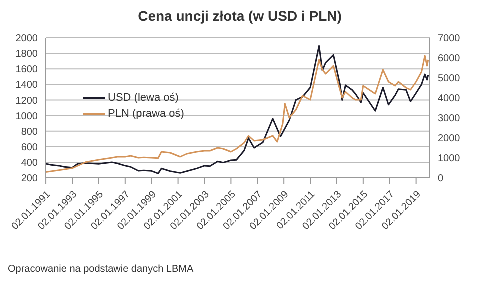  I want to click on y-tick-label: 800, so click(29, 132).